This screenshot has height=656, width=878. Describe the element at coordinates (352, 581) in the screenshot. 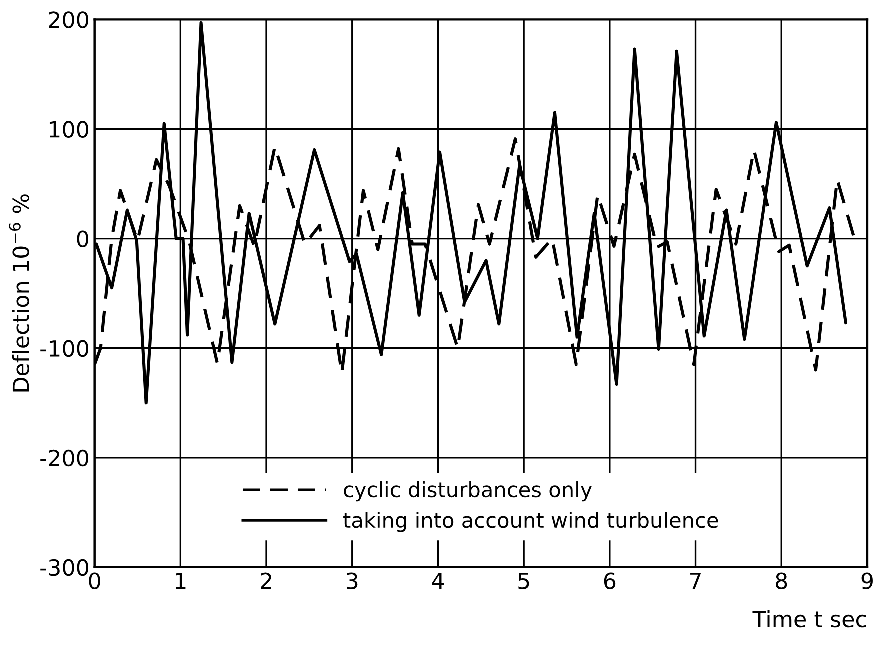

I see `x-tick-label: 3` at that location.